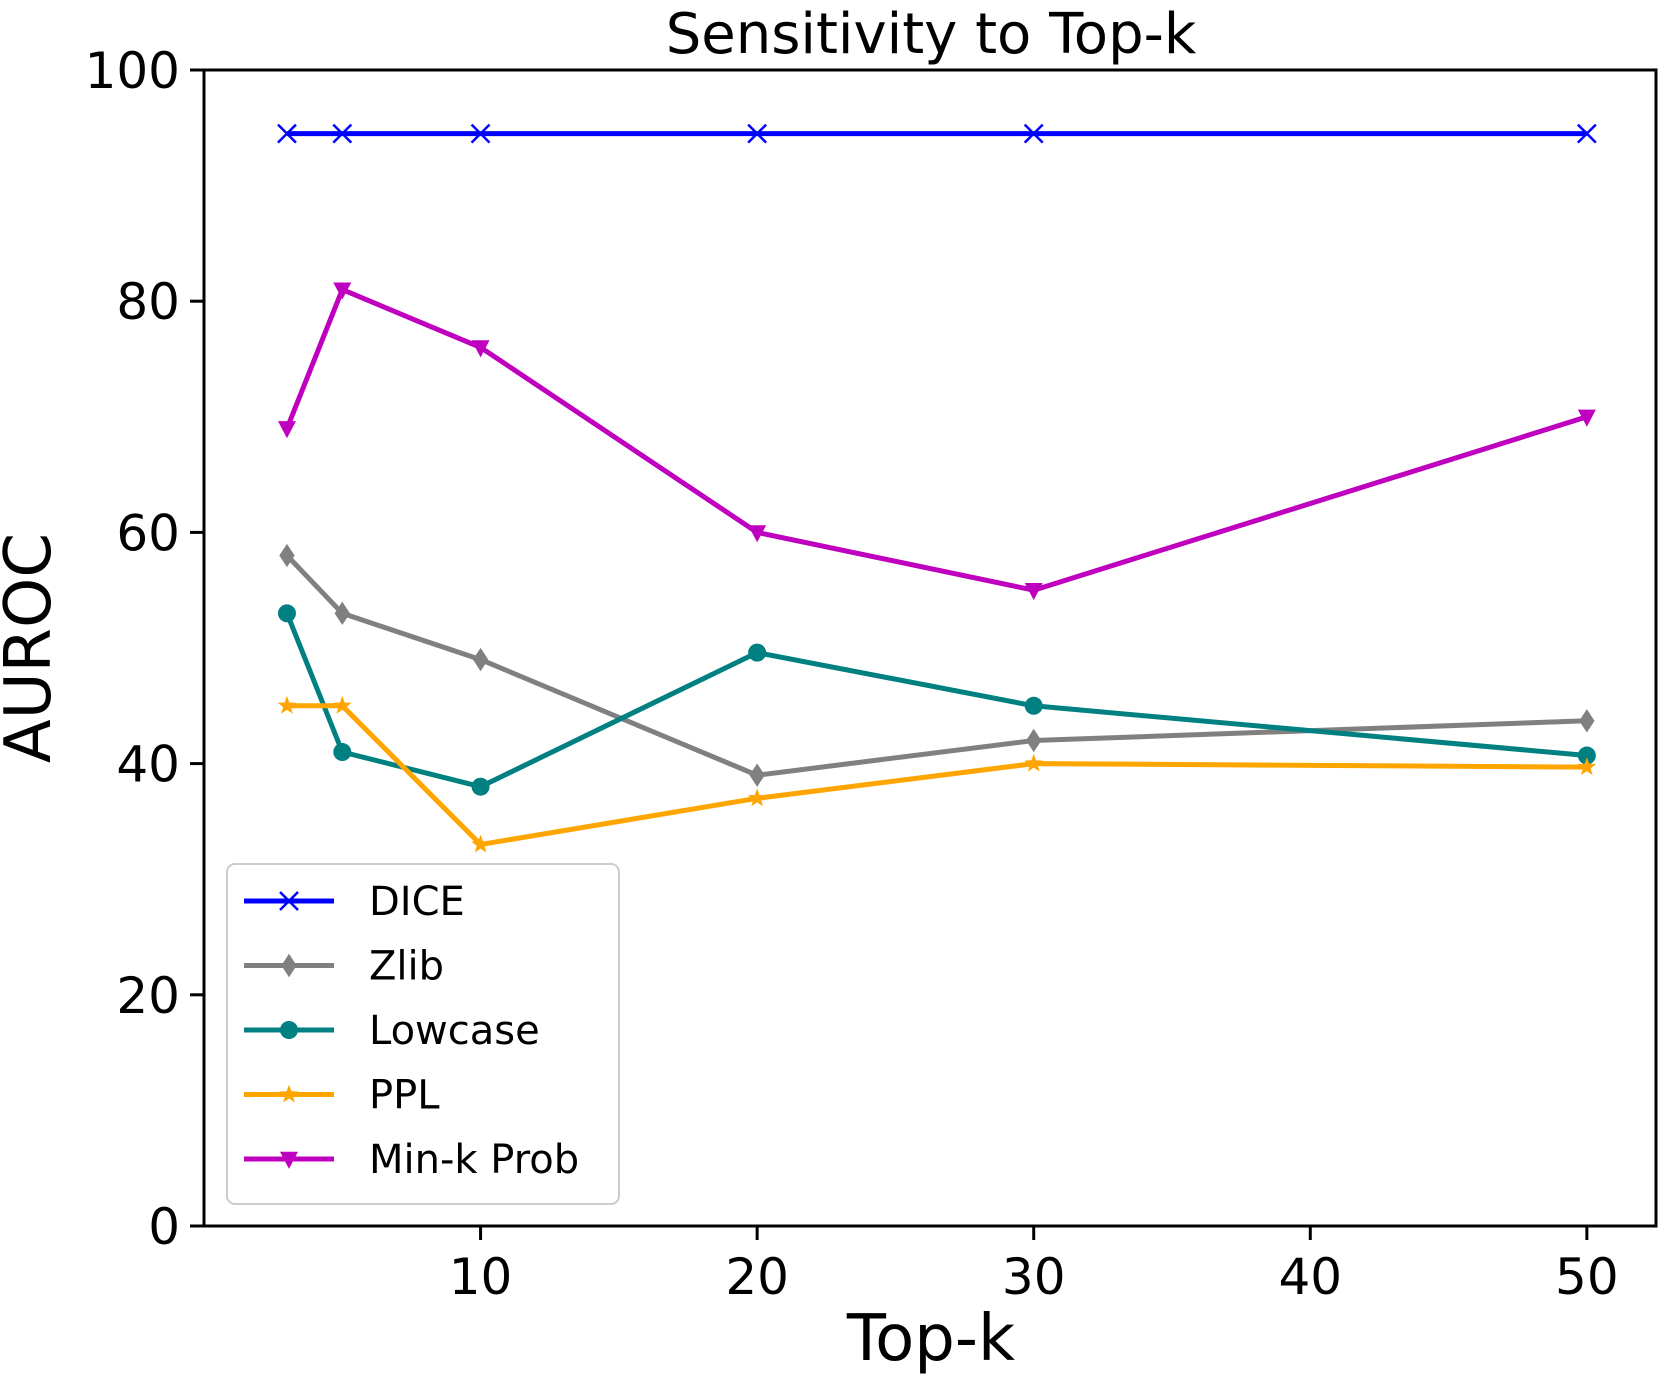 Image resolution: width=1661 pixels, height=1378 pixels. I want to click on x-tick-label: 30, so click(1034, 1277).